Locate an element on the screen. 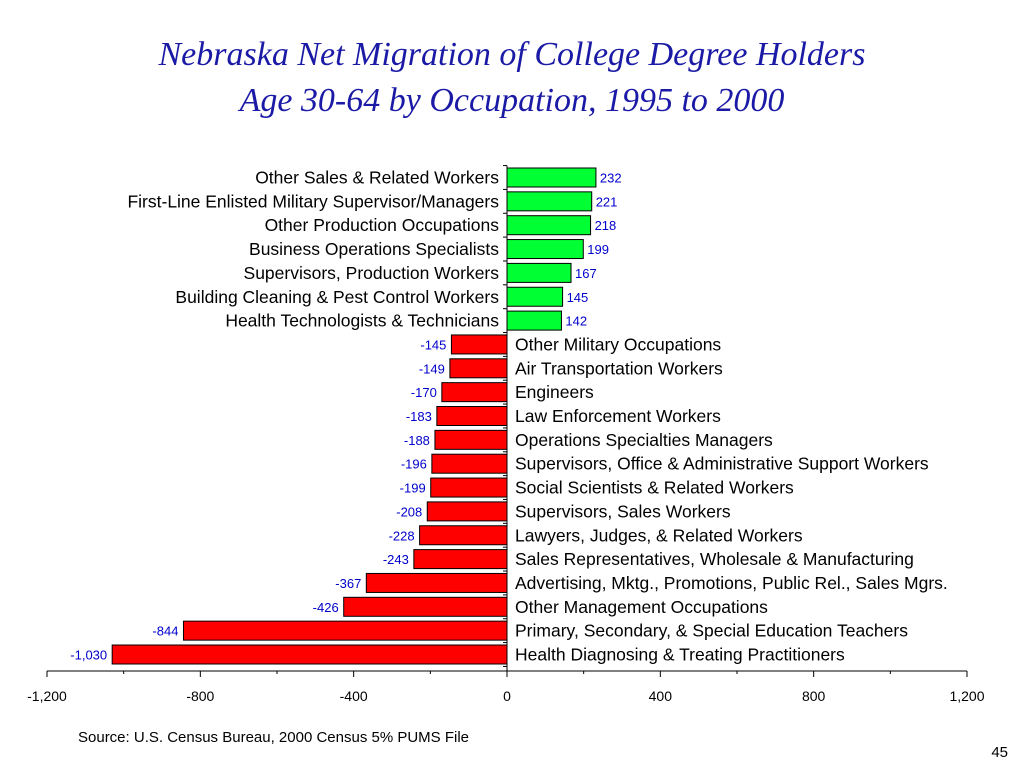 The width and height of the screenshot is (1024, 768). category-label: Law Enforcement Workers is located at coordinates (618, 416).